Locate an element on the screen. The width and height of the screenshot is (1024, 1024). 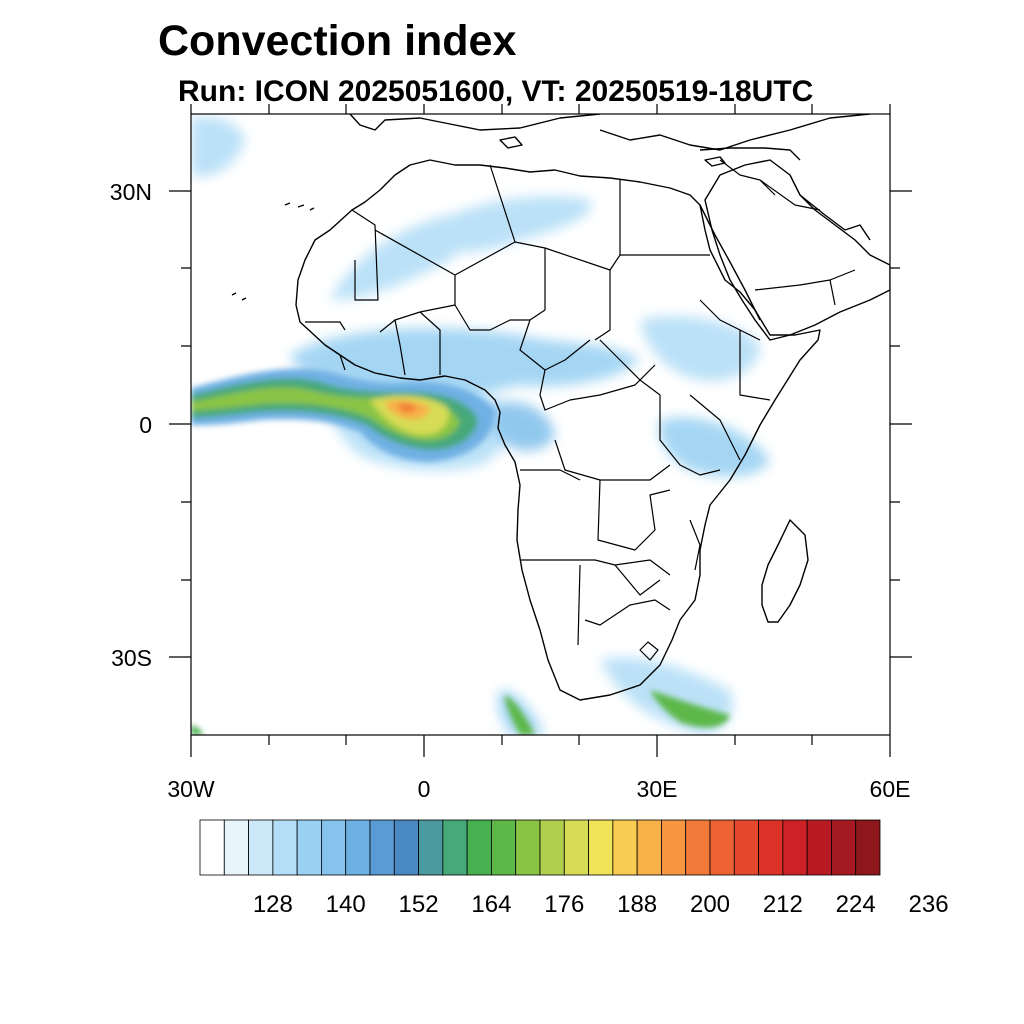
cyprus-coastline is located at coordinates (715, 161).